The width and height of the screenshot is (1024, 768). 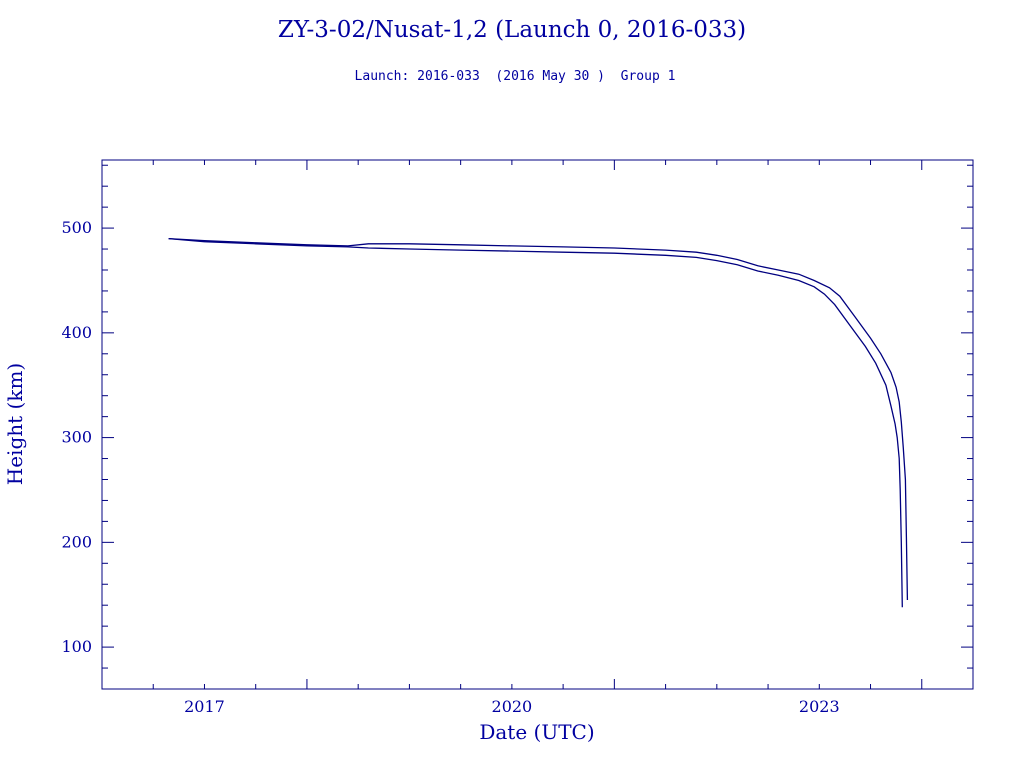 What do you see at coordinates (204, 706) in the screenshot?
I see `x-tick-label: 2017` at bounding box center [204, 706].